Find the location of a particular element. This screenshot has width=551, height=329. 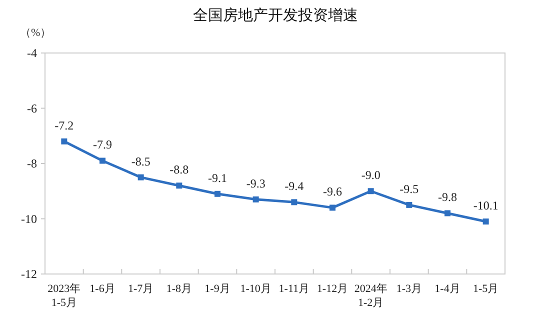

data-label: -7.9 is located at coordinates (102, 145).